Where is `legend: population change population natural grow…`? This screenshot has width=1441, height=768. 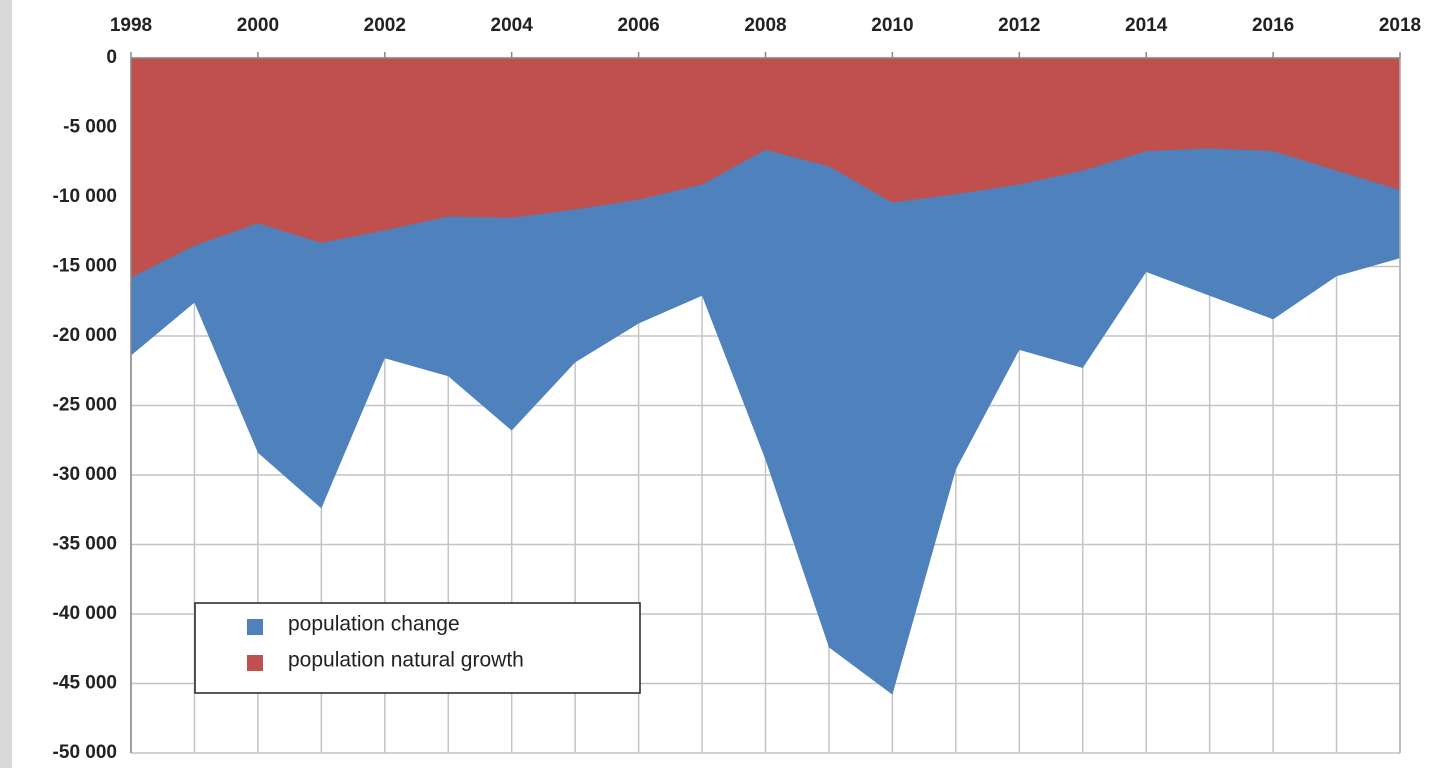 legend: population change population natural grow… is located at coordinates (417, 648).